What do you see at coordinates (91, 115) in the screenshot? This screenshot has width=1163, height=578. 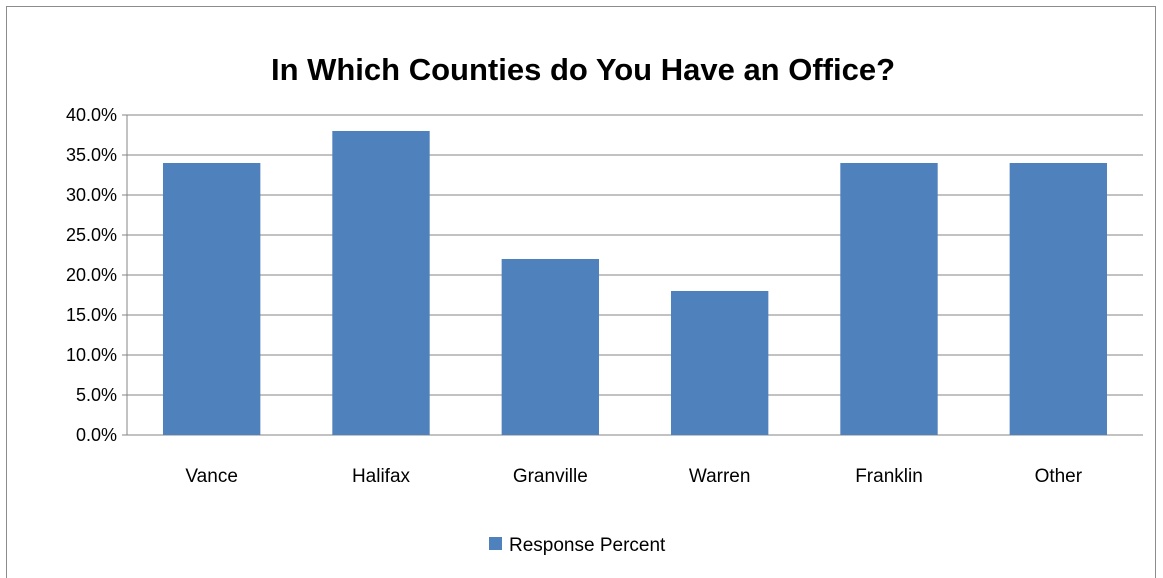 I see `y-tick-label: 40.0%` at bounding box center [91, 115].